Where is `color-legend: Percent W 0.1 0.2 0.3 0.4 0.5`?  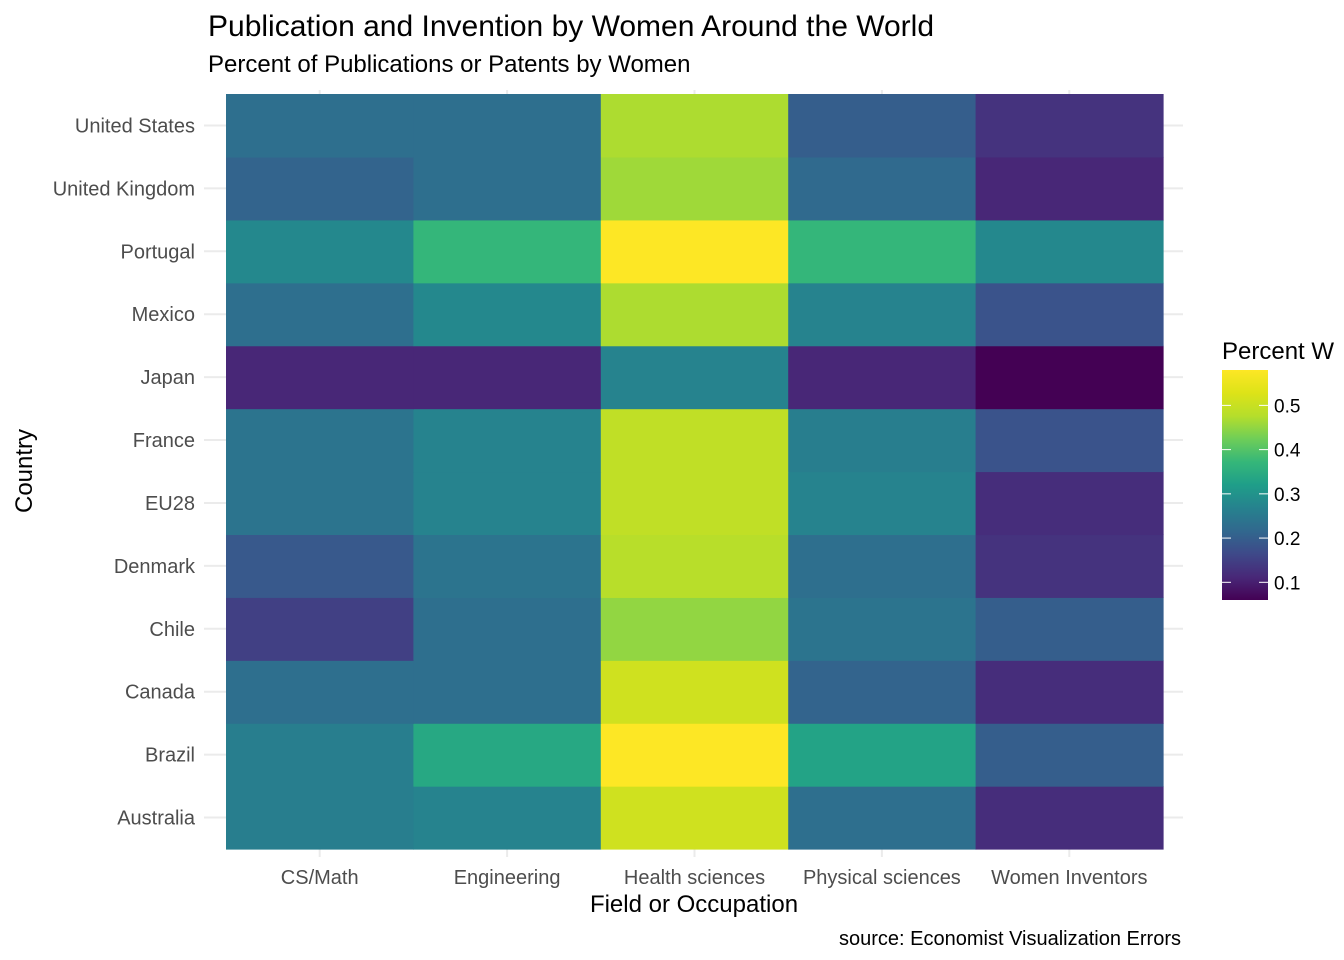
color-legend: Percent W 0.1 0.2 0.3 0.4 0.5 is located at coordinates (1278, 469).